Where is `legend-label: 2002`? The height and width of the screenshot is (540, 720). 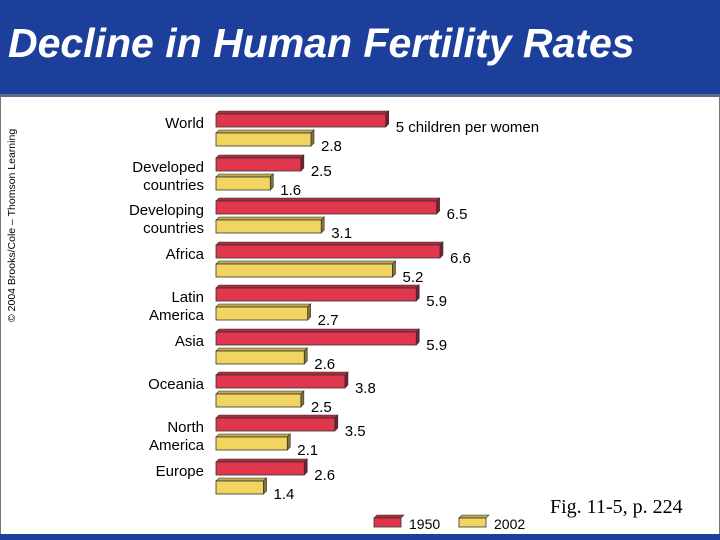 legend-label: 2002 is located at coordinates (509, 524).